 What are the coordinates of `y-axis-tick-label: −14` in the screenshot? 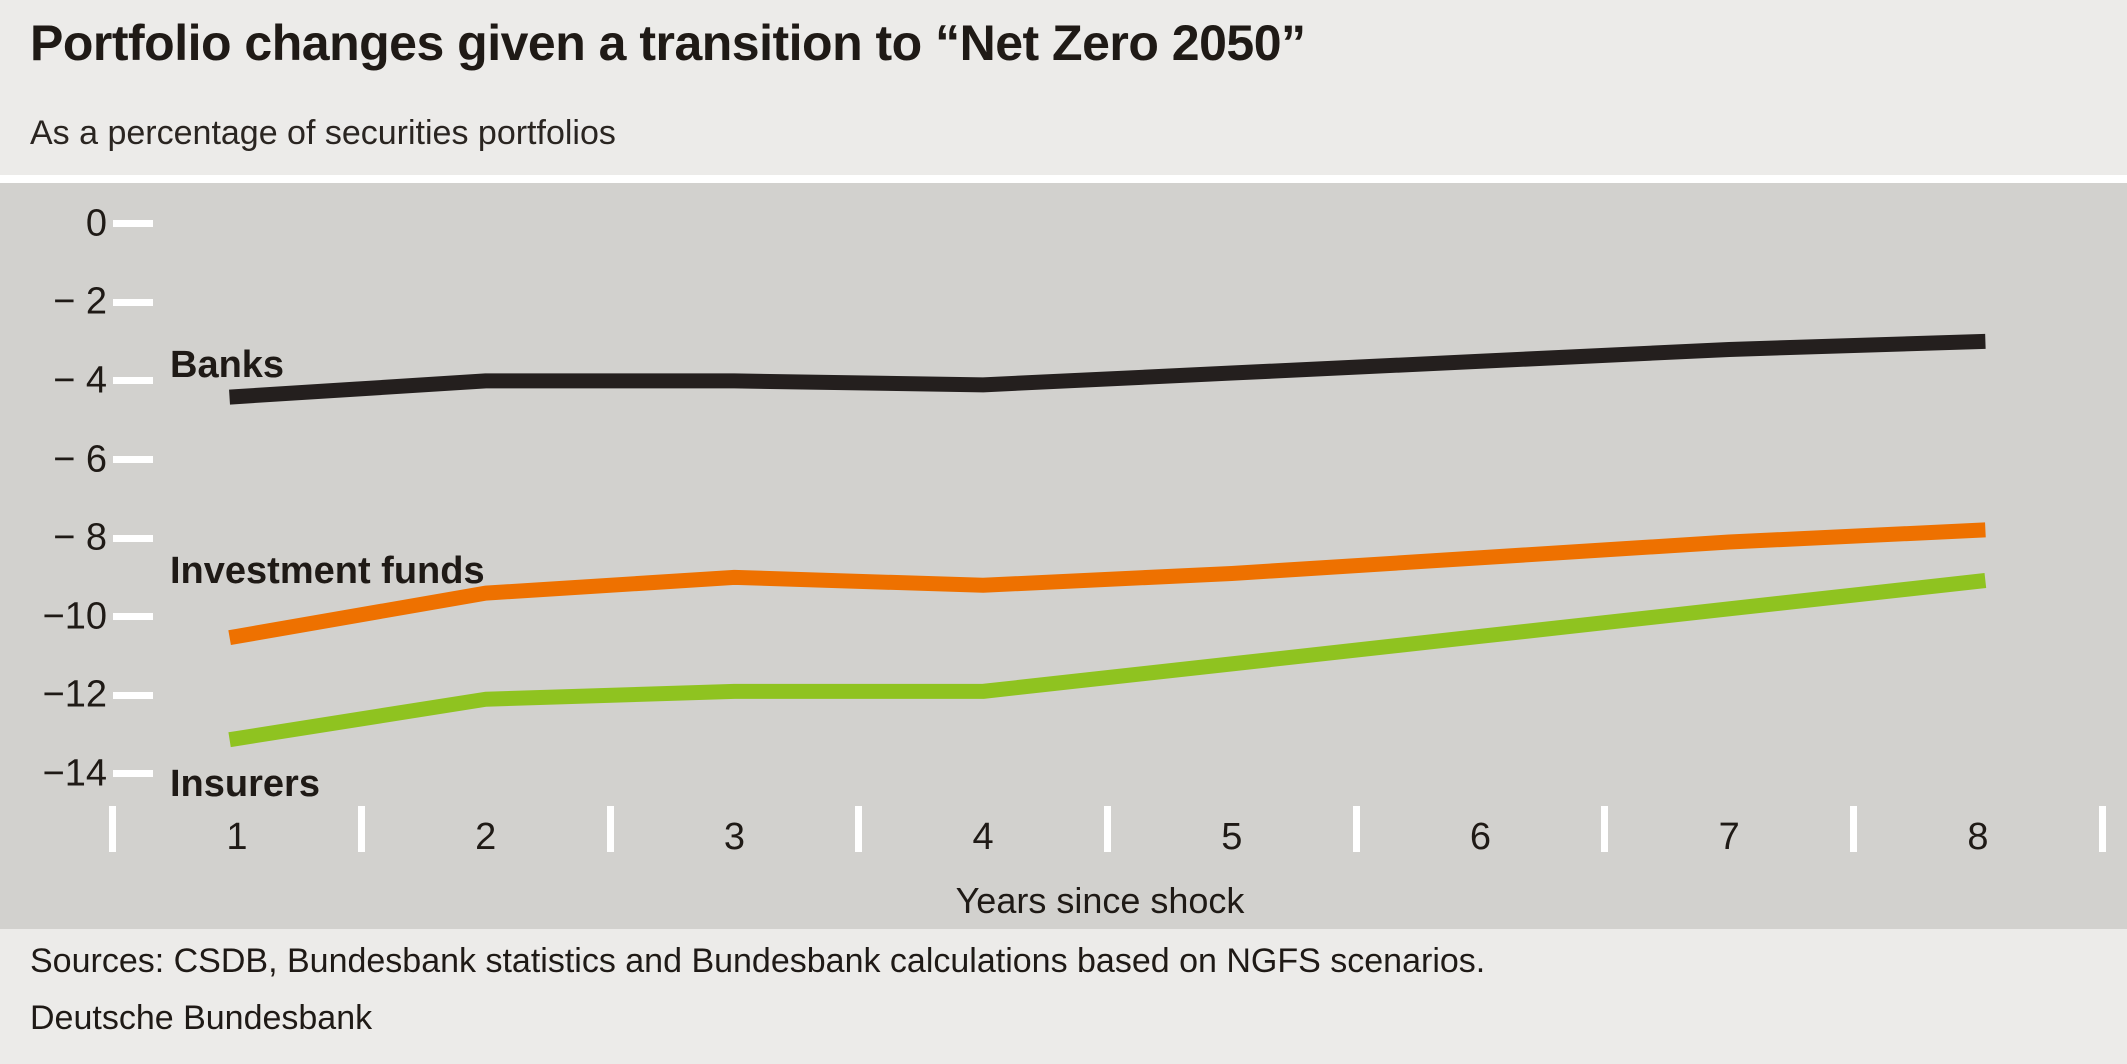 It's located at (74, 773).